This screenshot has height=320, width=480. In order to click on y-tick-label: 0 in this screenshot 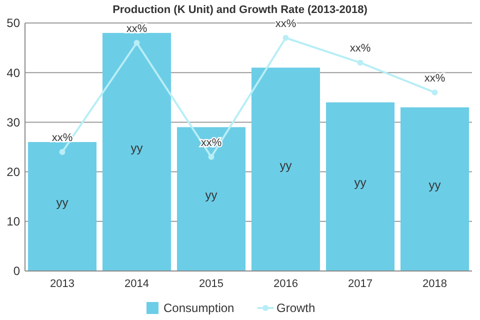, I will do `click(16, 271)`.